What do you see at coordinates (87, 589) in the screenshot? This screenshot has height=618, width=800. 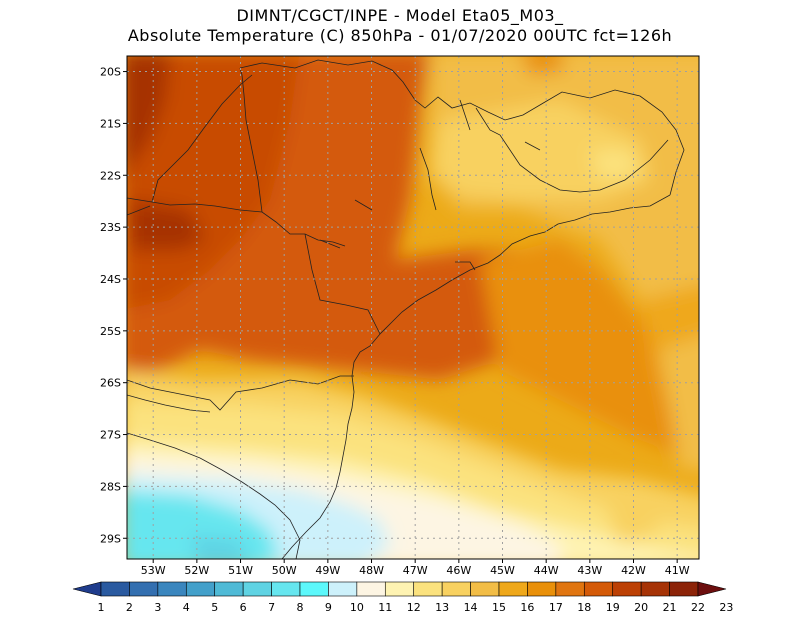 I see `colorbar-arrow-low` at bounding box center [87, 589].